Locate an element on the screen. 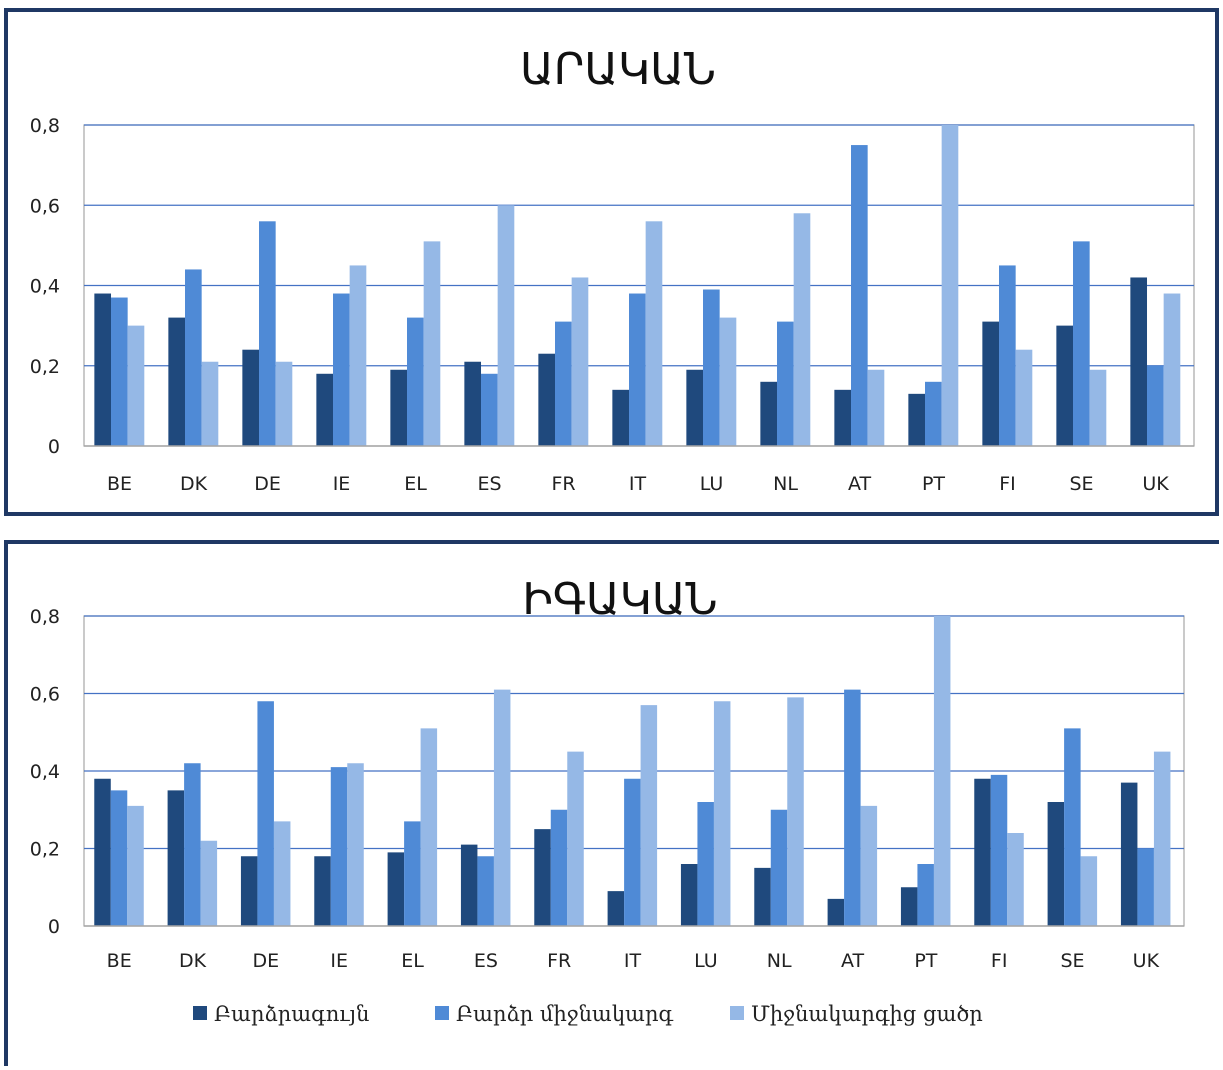  chart-1-title: ԱՐԱԿԱՆ is located at coordinates (618, 69).